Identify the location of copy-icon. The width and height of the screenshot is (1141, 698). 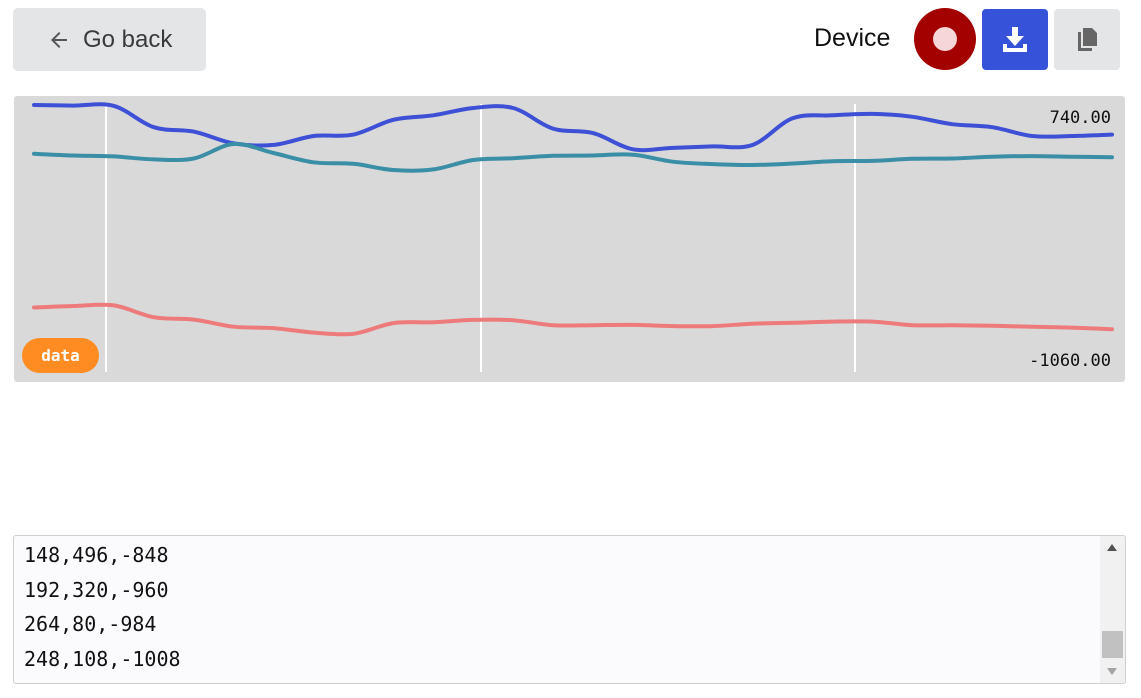
(1087, 39).